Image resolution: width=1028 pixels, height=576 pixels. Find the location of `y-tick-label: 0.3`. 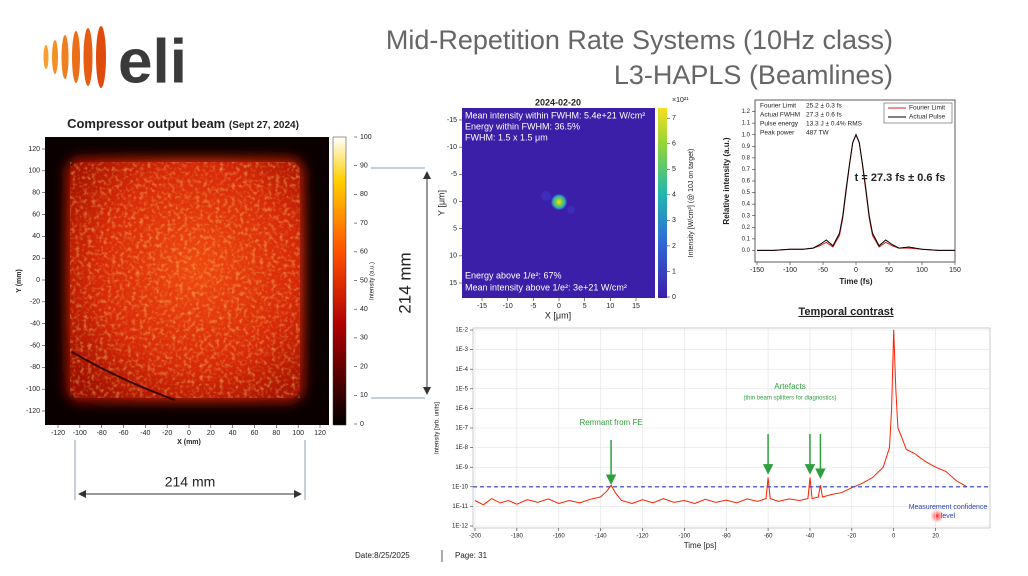

y-tick-label: 0.3 is located at coordinates (746, 216).